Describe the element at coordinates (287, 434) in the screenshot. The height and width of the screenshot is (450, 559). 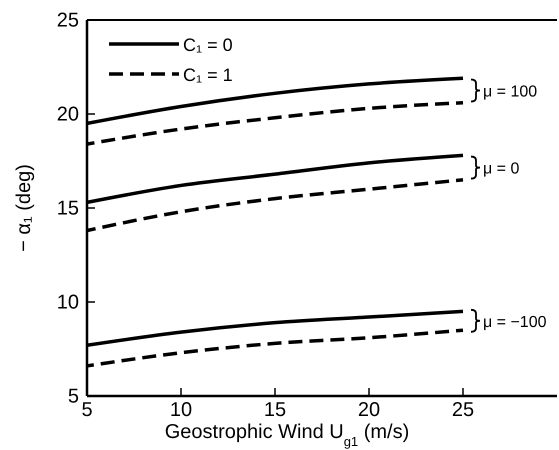
I see `x-axis-title: Geostrophic Wind U$_{g1}$ (m/s)` at that location.